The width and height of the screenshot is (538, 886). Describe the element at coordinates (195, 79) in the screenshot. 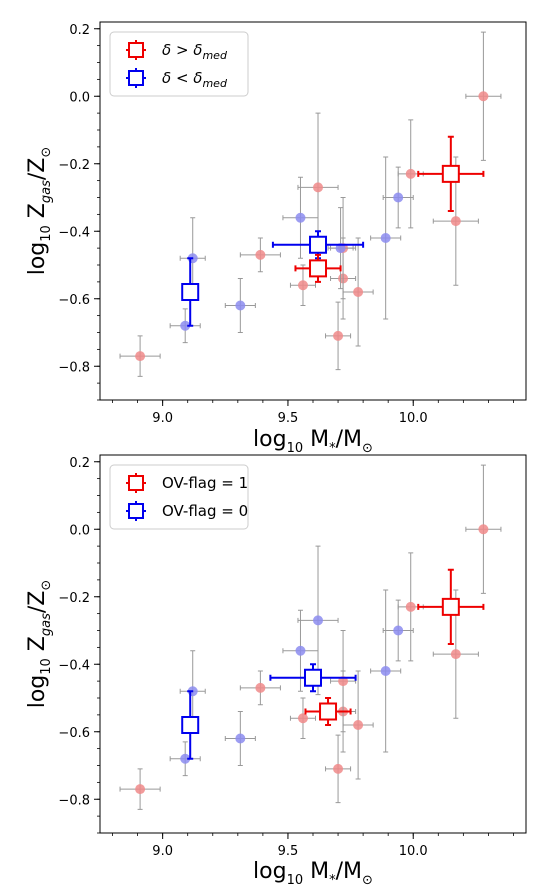

I see `legend-label: δ < δmed` at that location.